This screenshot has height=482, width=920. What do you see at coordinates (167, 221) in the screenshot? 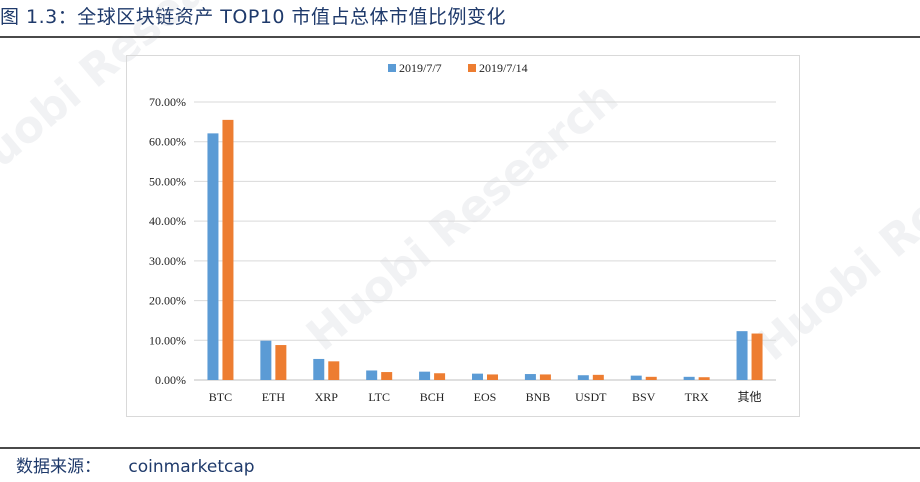
I see `y-tick-label: 40.00%` at bounding box center [167, 221].